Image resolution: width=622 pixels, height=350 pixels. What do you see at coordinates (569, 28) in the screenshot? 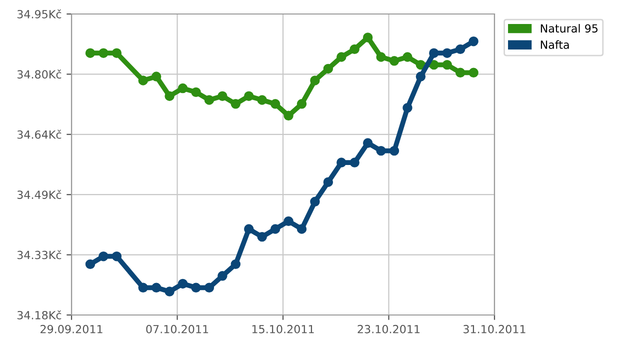
I see `legend-label: Natural 95` at bounding box center [569, 28].